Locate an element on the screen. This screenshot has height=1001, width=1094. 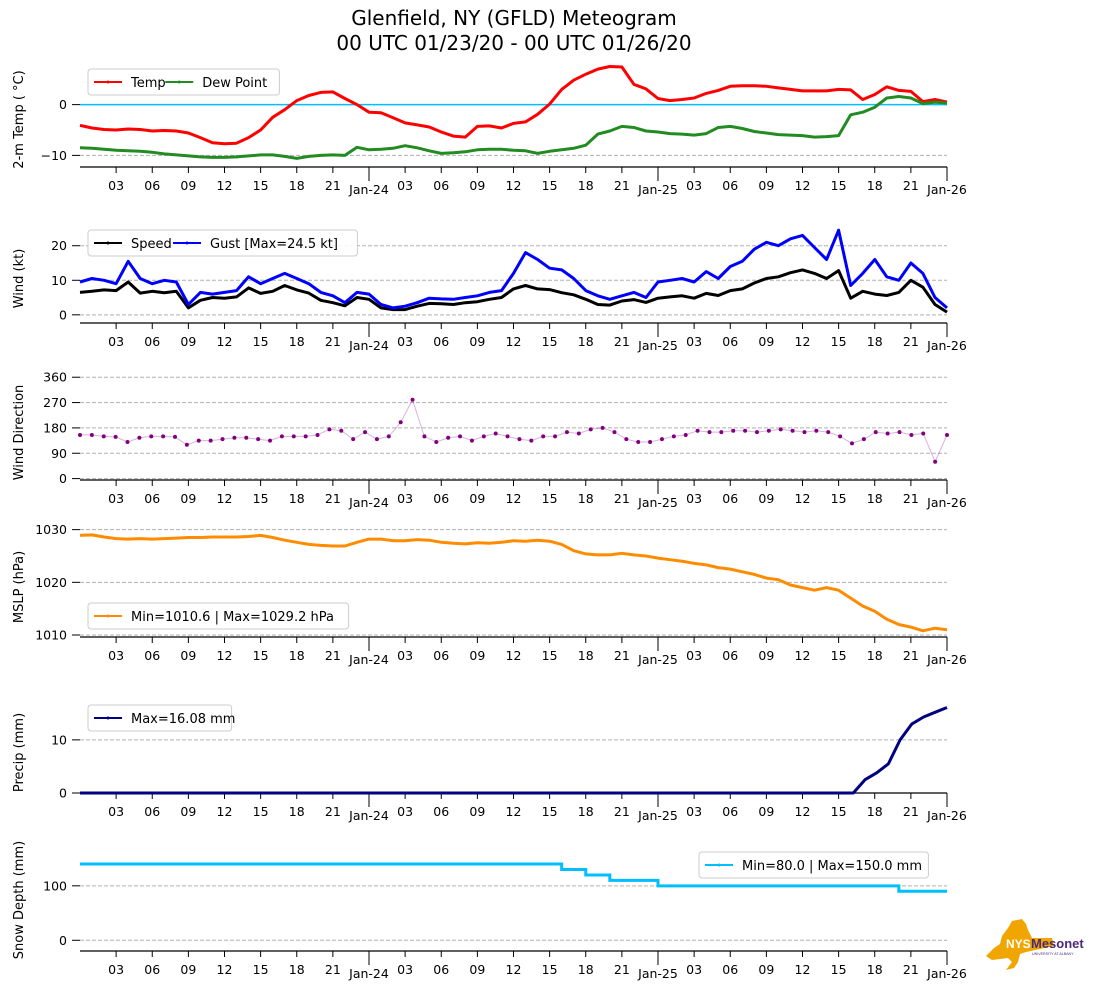
legend-label: Temp is located at coordinates (148, 83).